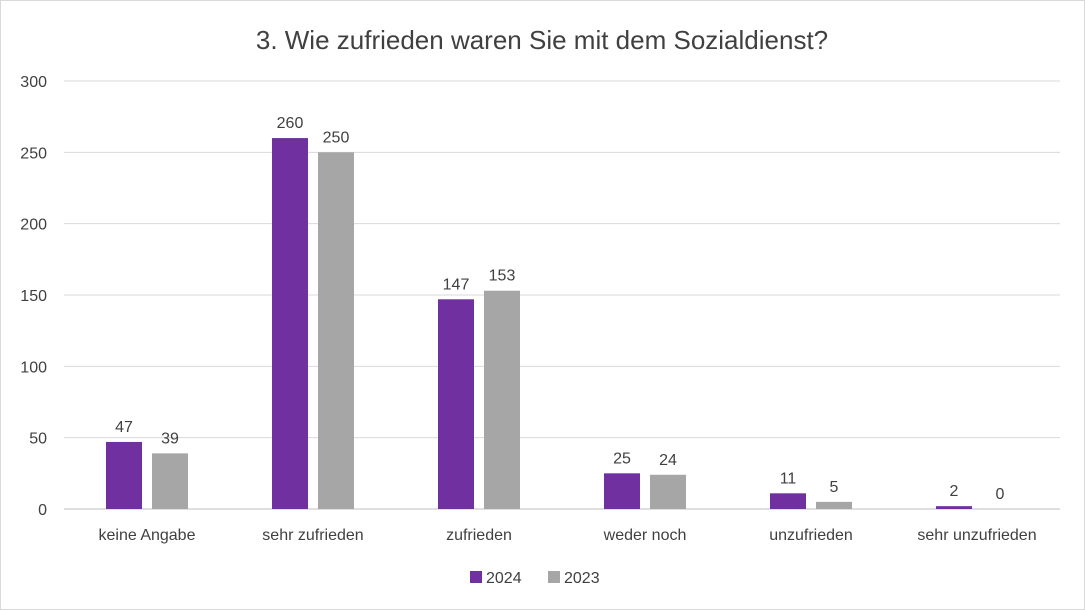 Image resolution: width=1085 pixels, height=610 pixels. What do you see at coordinates (290, 123) in the screenshot?
I see `data-label-2024-1: 260` at bounding box center [290, 123].